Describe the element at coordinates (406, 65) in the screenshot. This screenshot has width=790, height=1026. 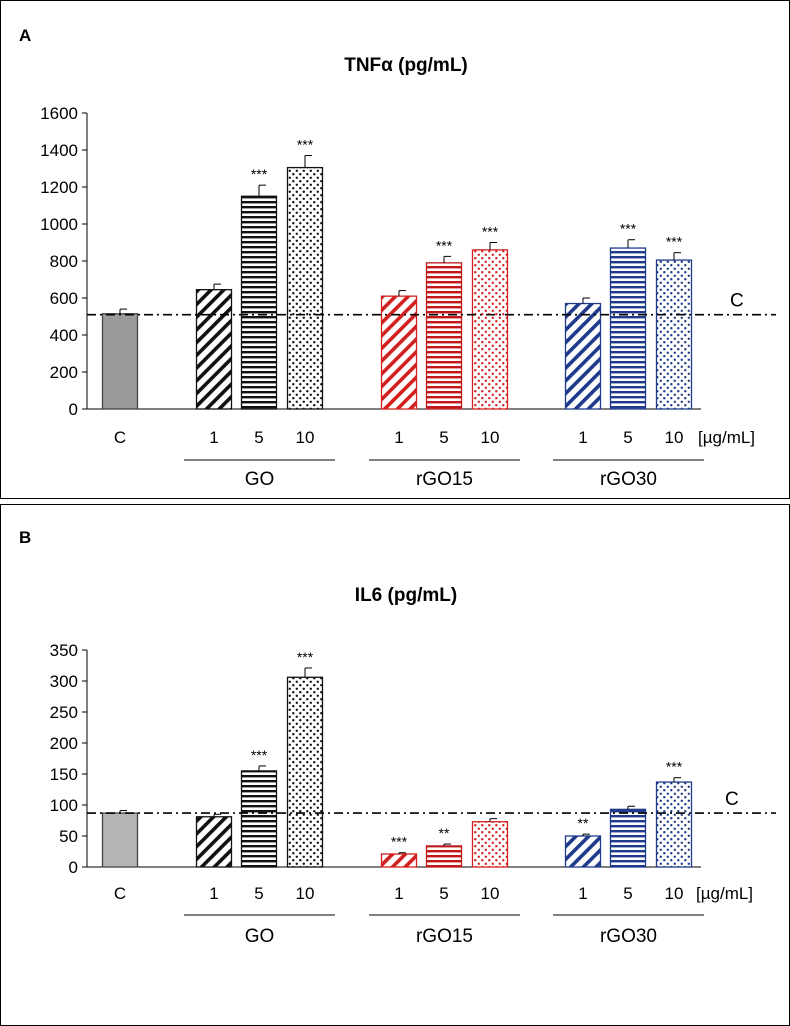
I see `chart-title: TNFα (pg/mL)` at that location.